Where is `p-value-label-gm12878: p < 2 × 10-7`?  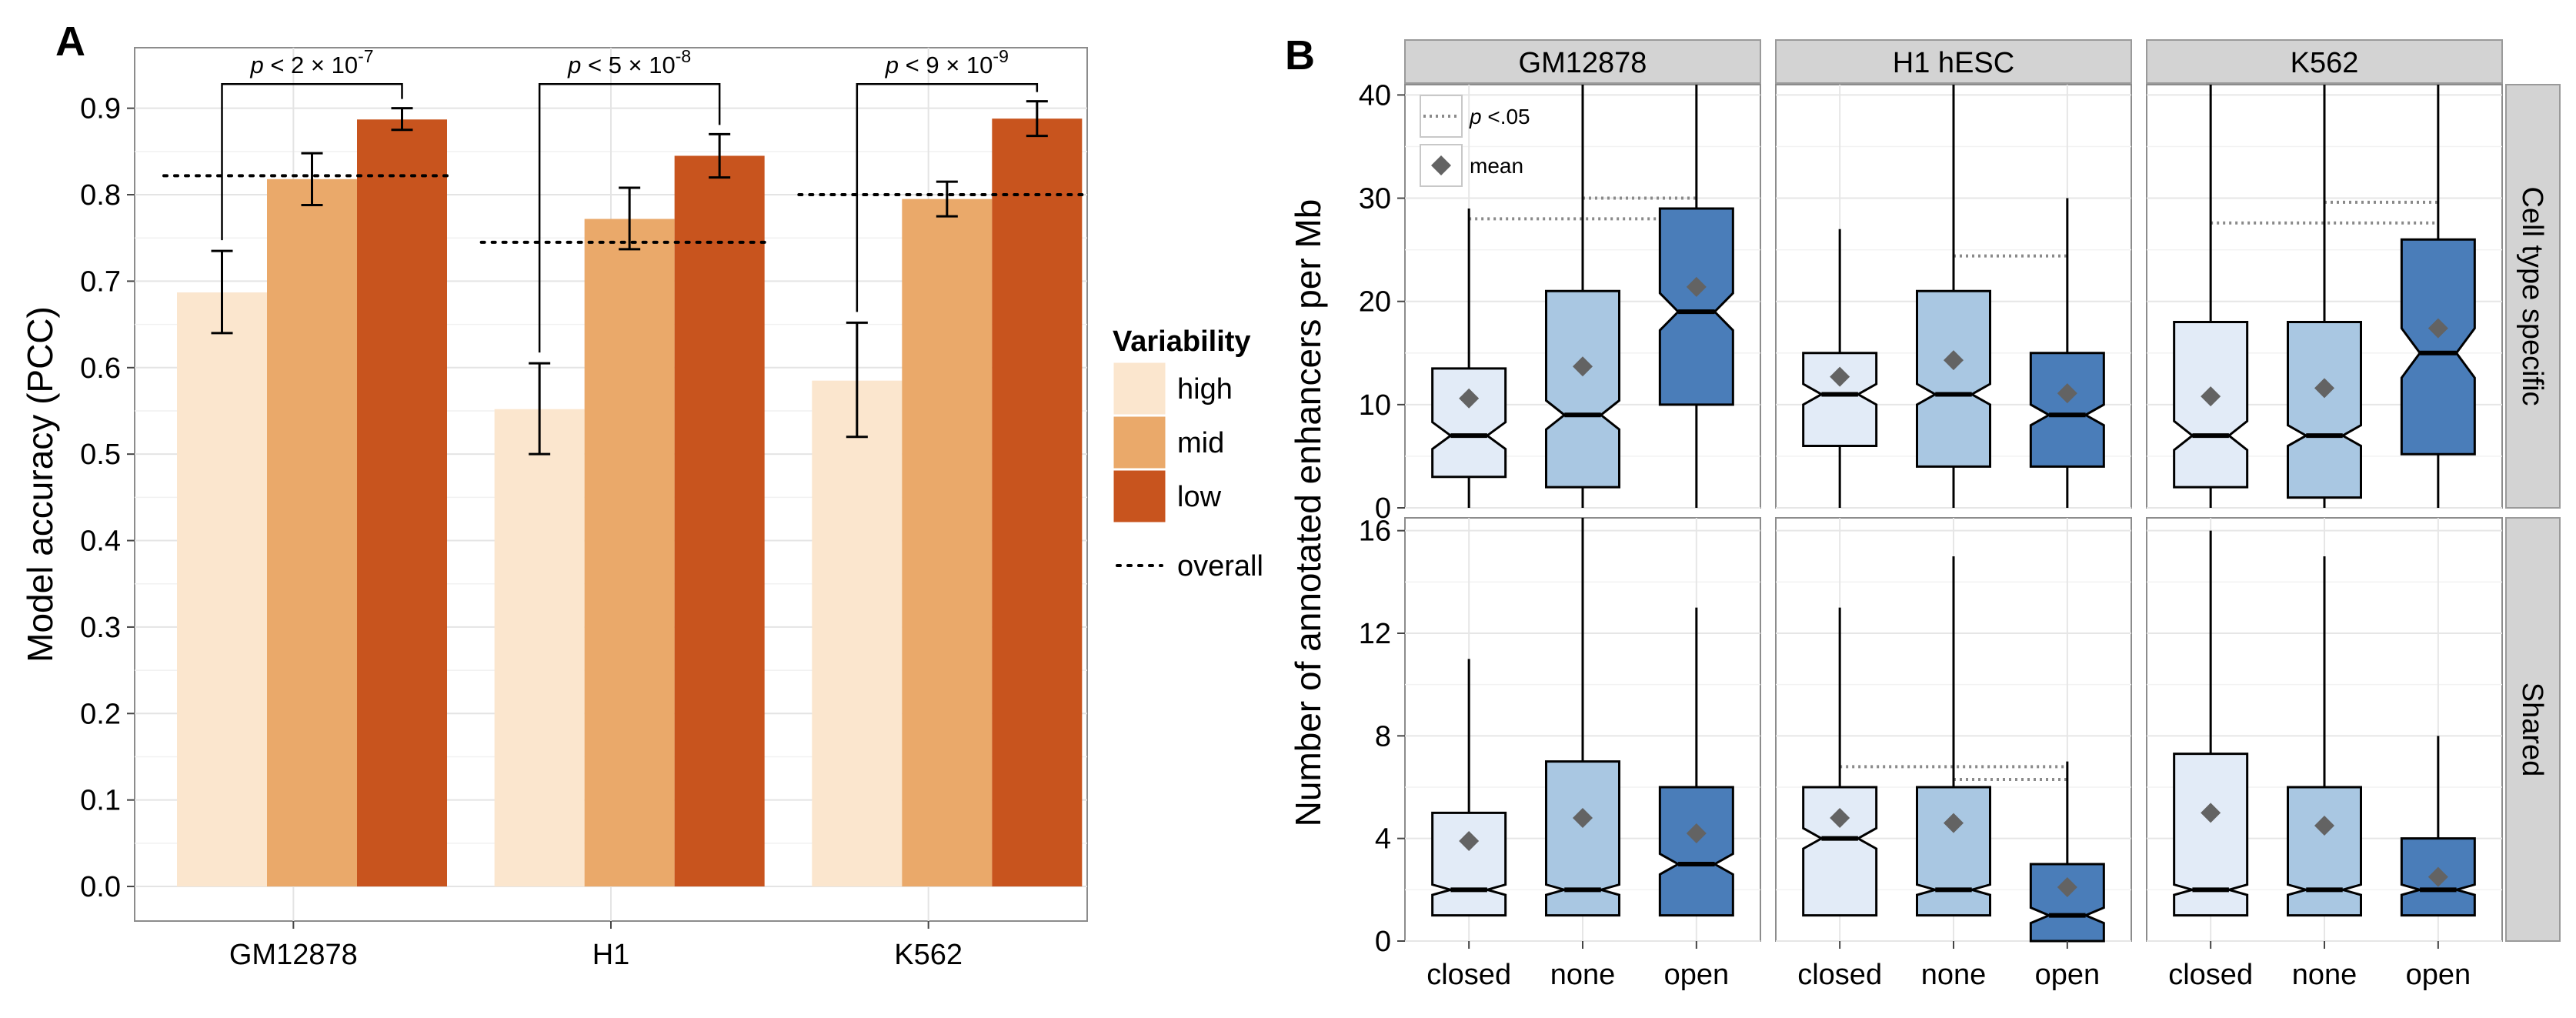
p-value-label-gm12878: p < 2 × 10-7 is located at coordinates (311, 62).